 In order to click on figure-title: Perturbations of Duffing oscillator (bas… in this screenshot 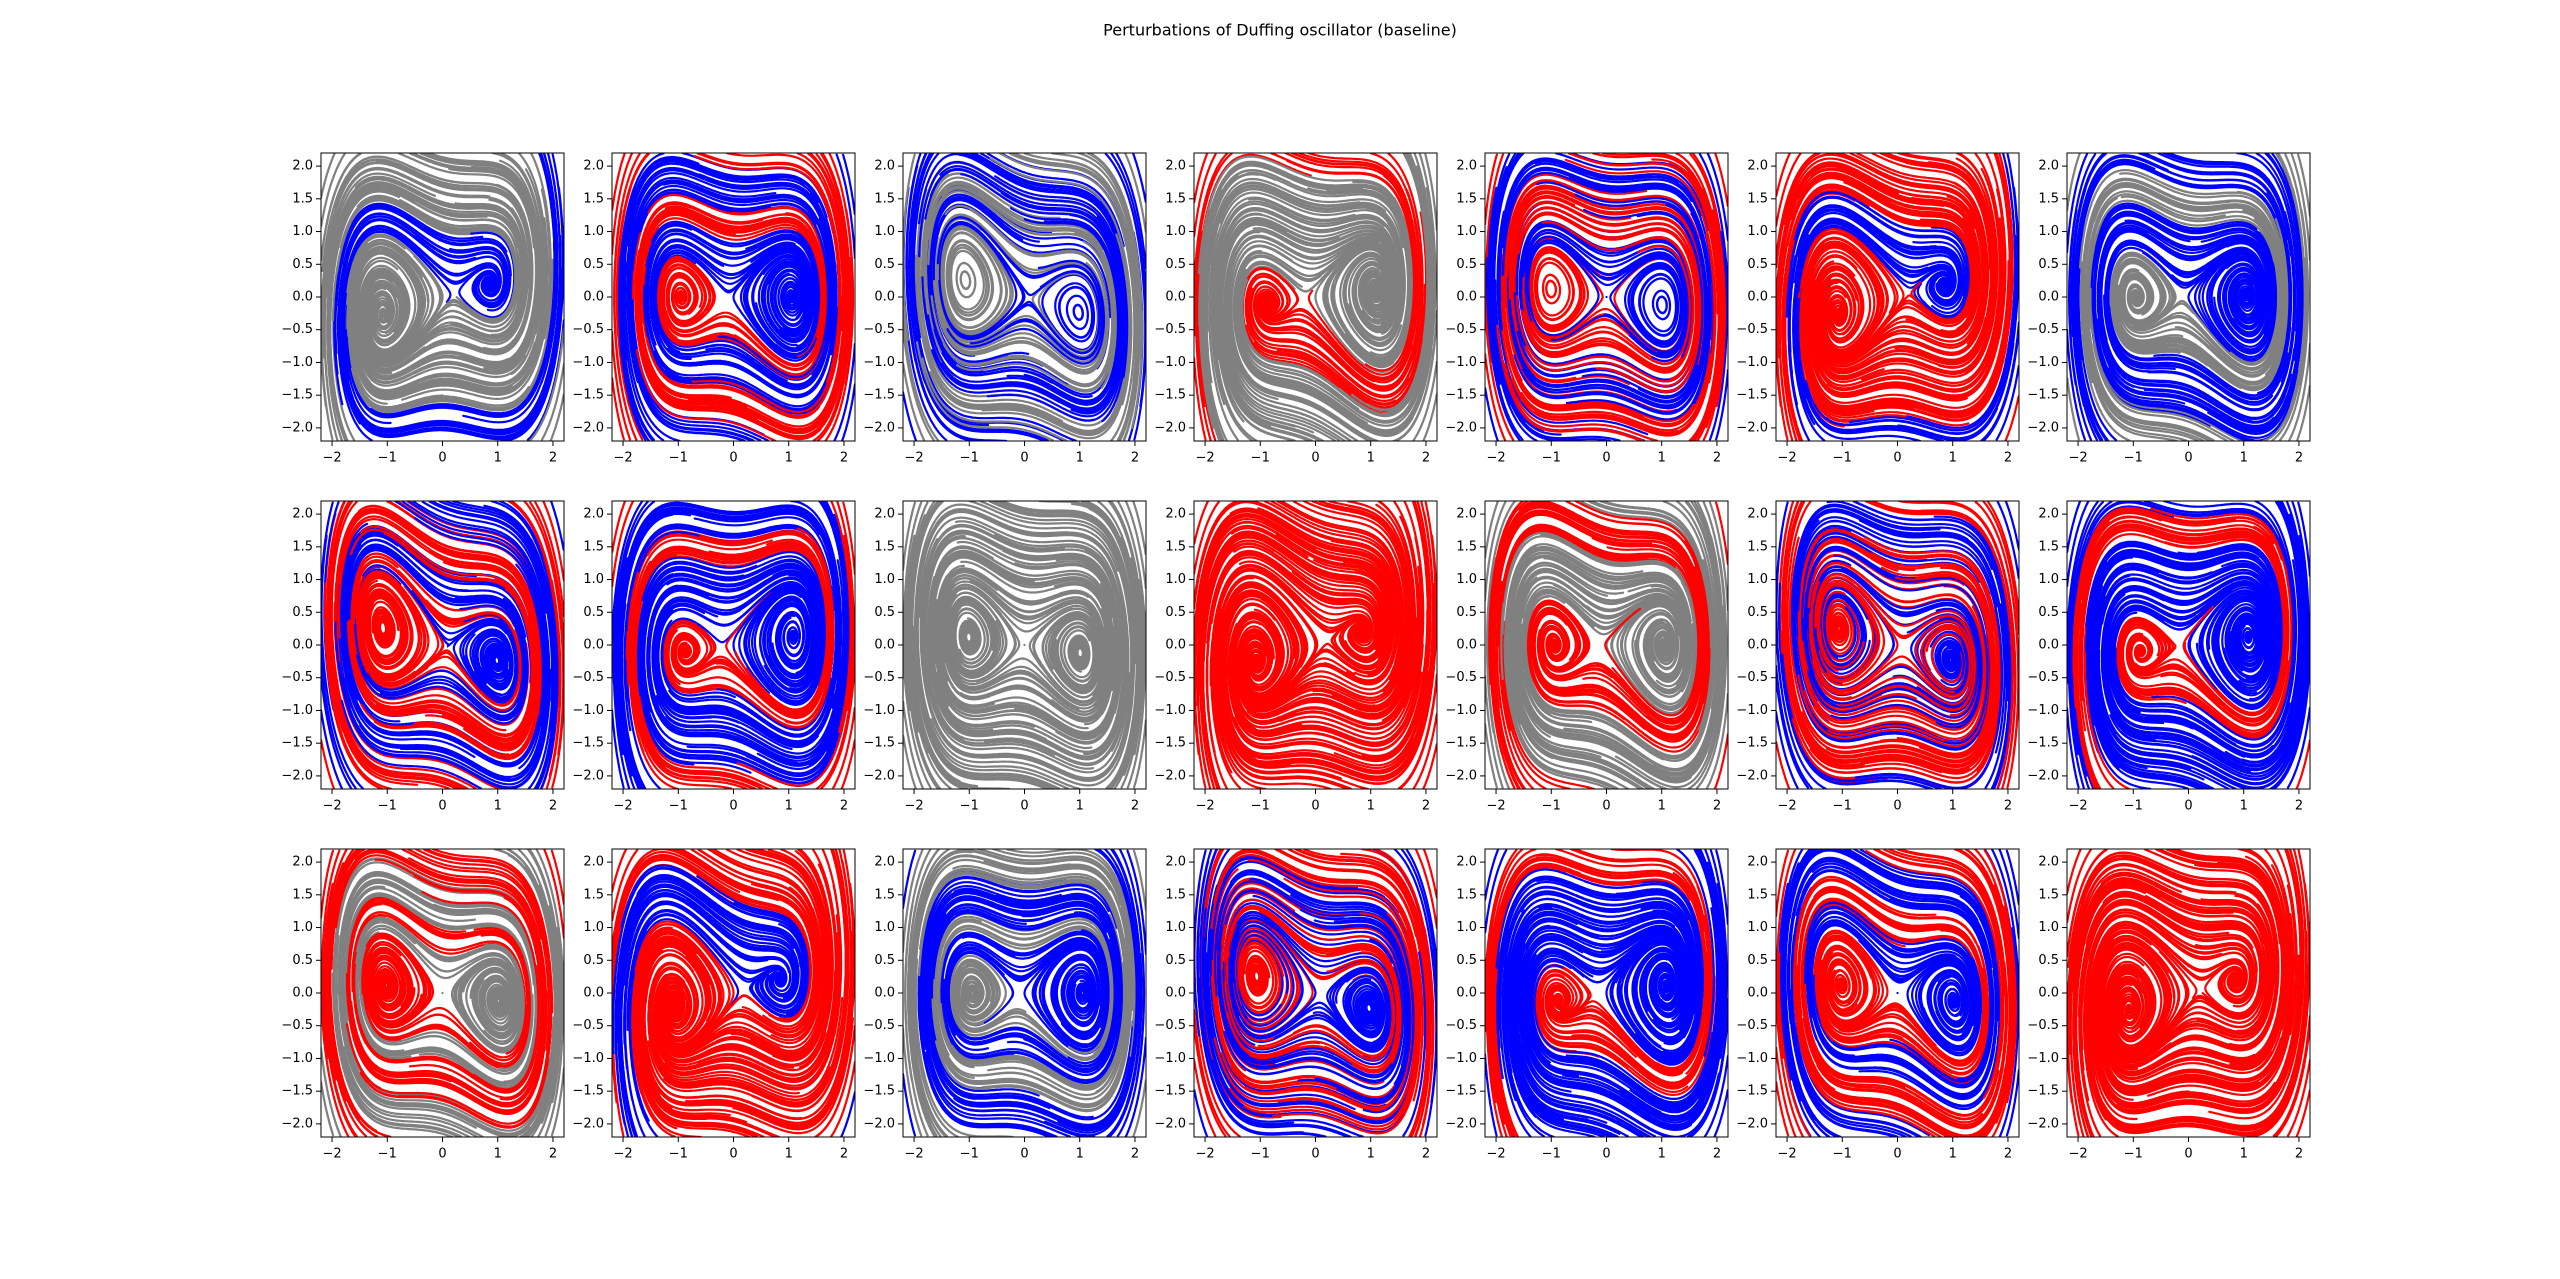, I will do `click(1280, 30)`.